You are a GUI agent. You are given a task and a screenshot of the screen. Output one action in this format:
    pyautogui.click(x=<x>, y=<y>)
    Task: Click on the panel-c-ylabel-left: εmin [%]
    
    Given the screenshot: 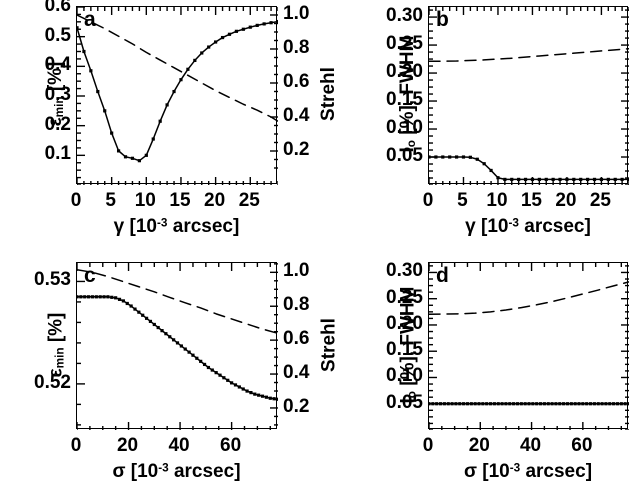 What is the action you would take?
    pyautogui.click(x=56, y=344)
    